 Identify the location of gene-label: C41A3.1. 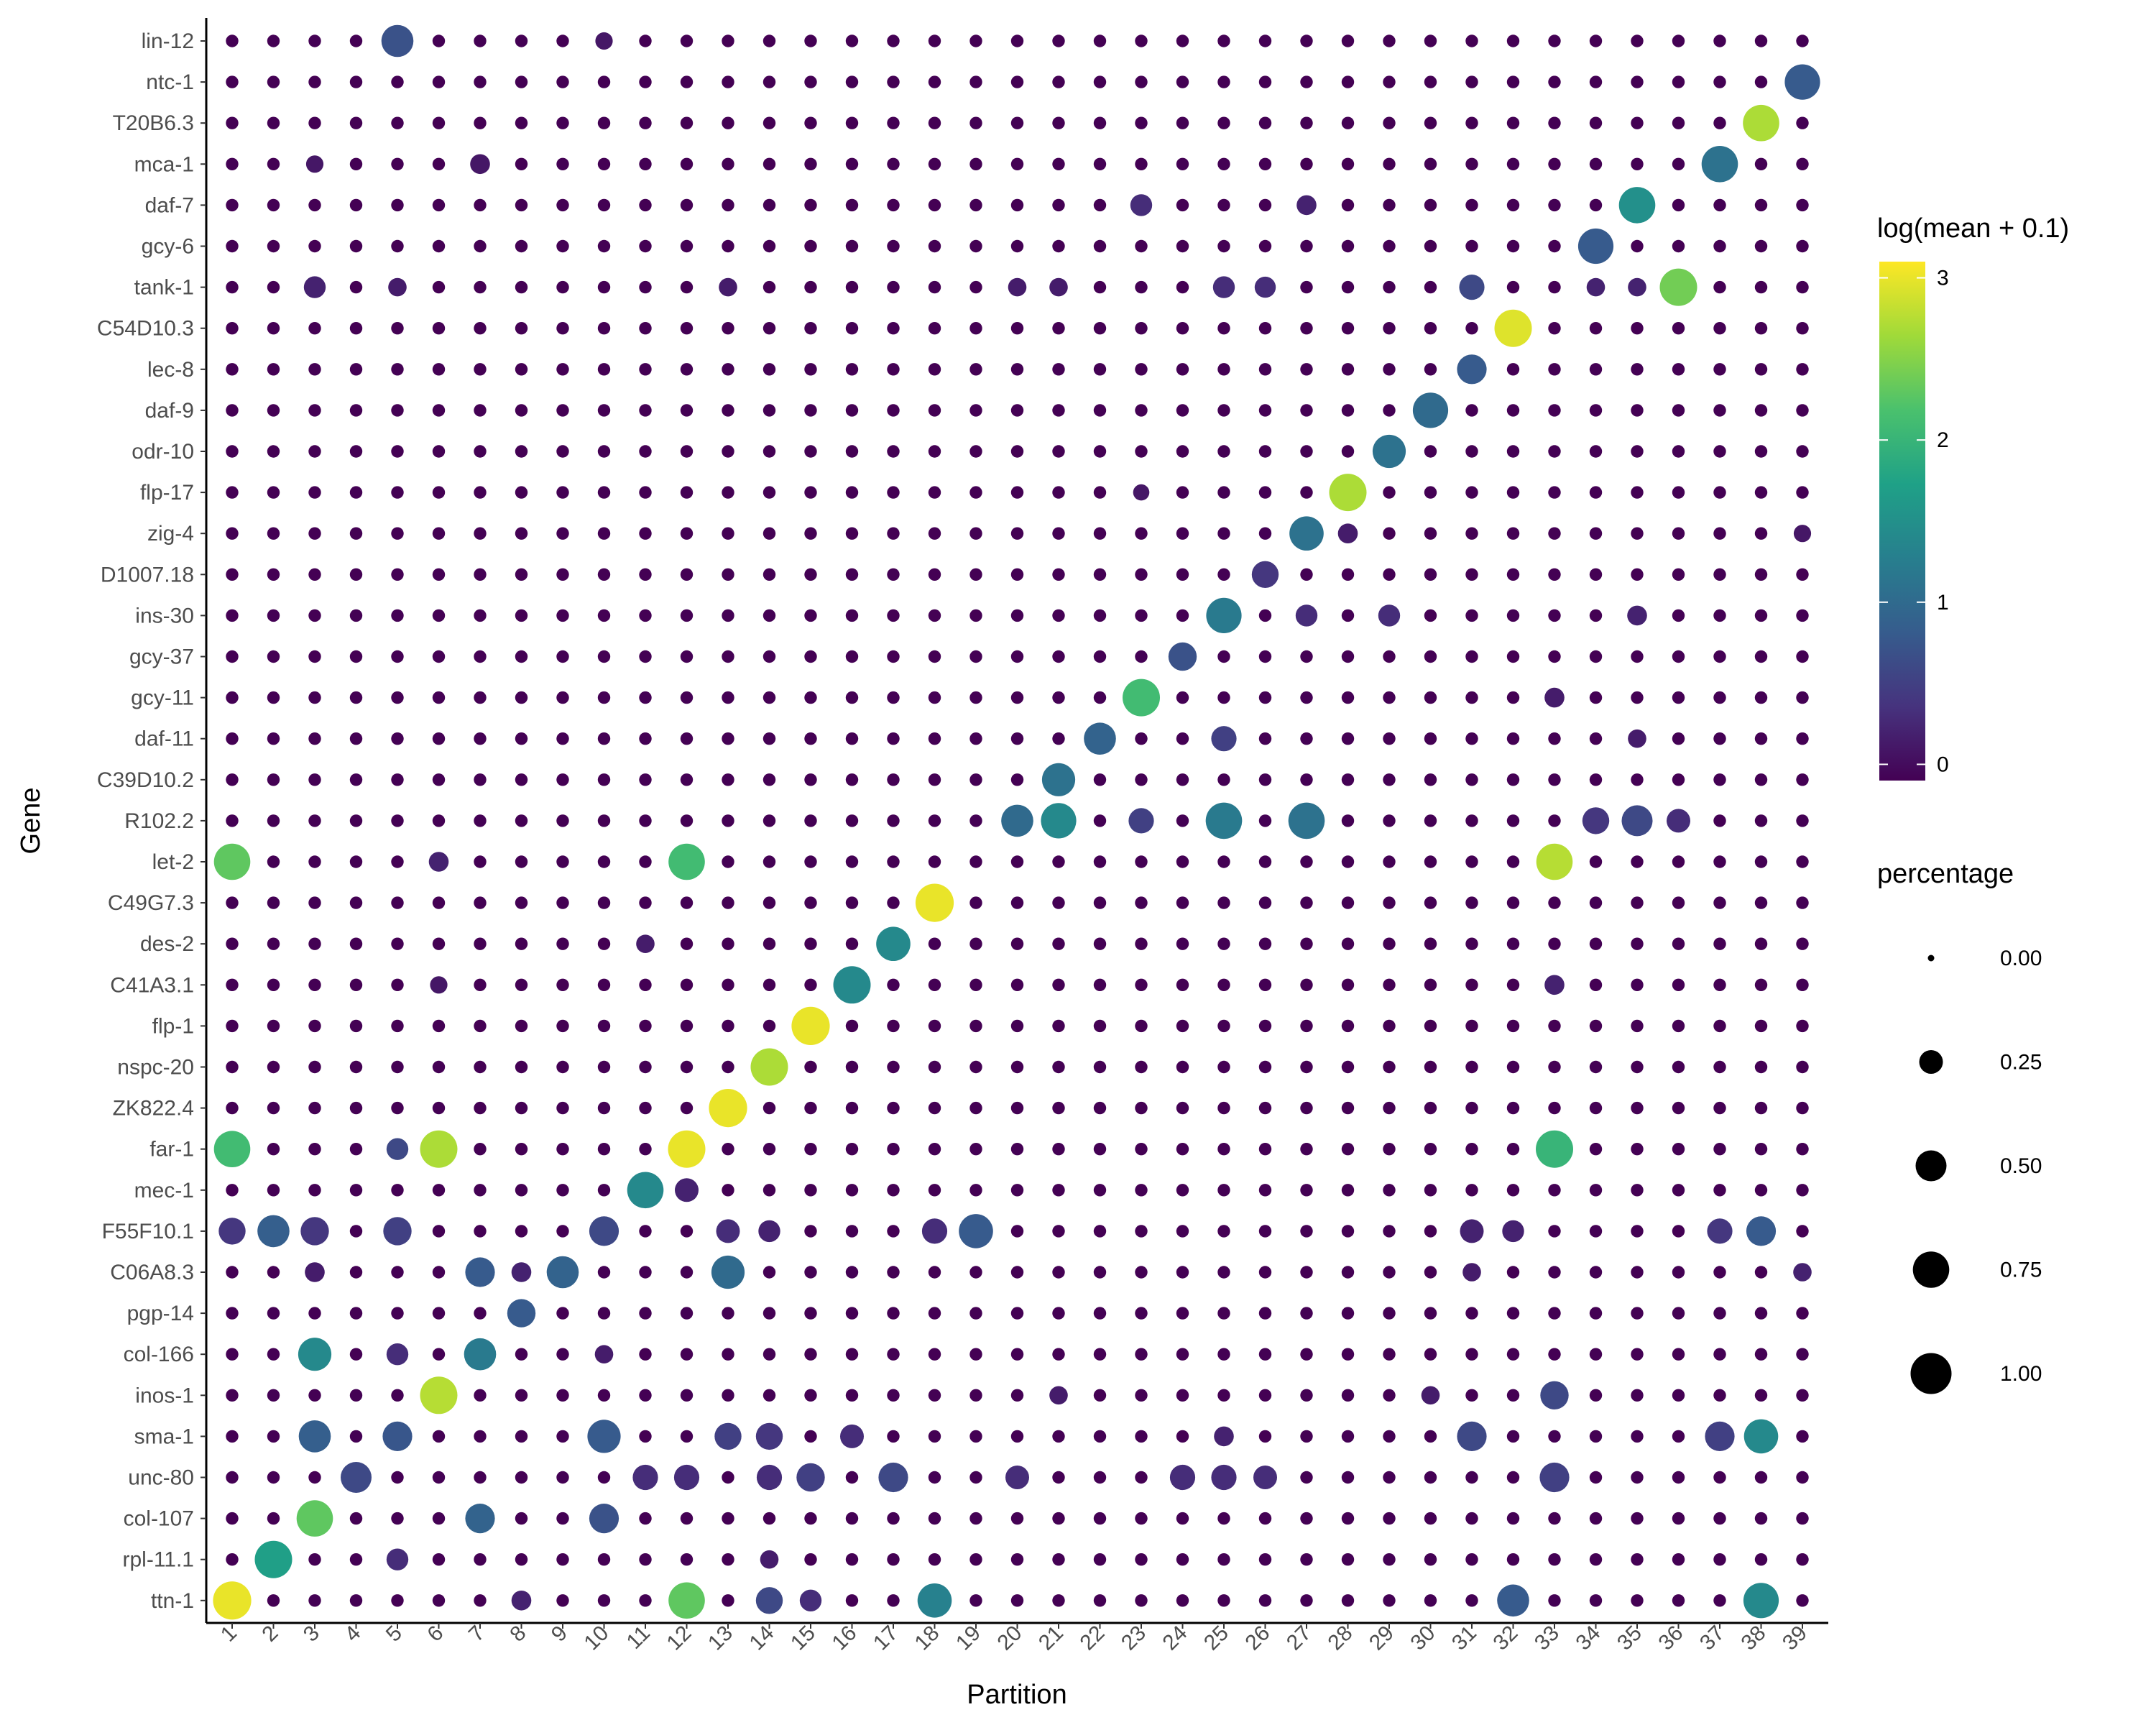
(152, 985).